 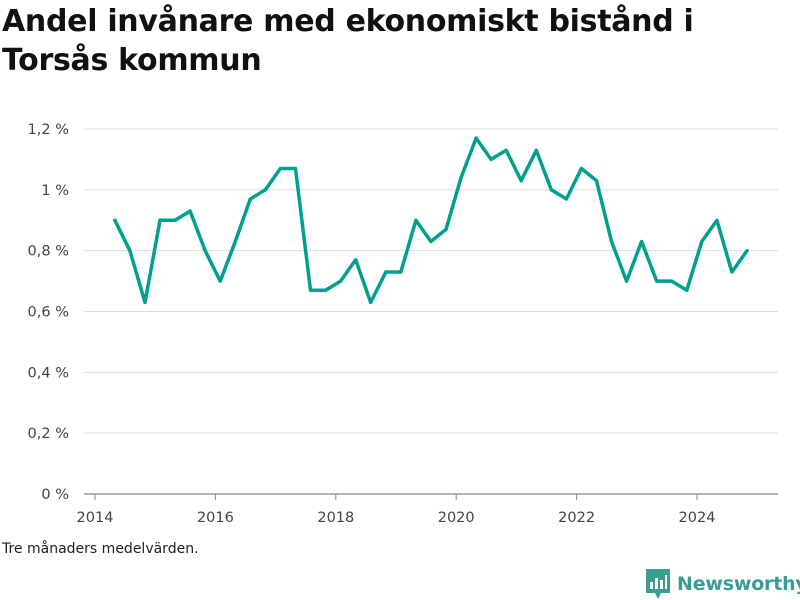 What do you see at coordinates (335, 518) in the screenshot?
I see `x-tick-label: 2018` at bounding box center [335, 518].